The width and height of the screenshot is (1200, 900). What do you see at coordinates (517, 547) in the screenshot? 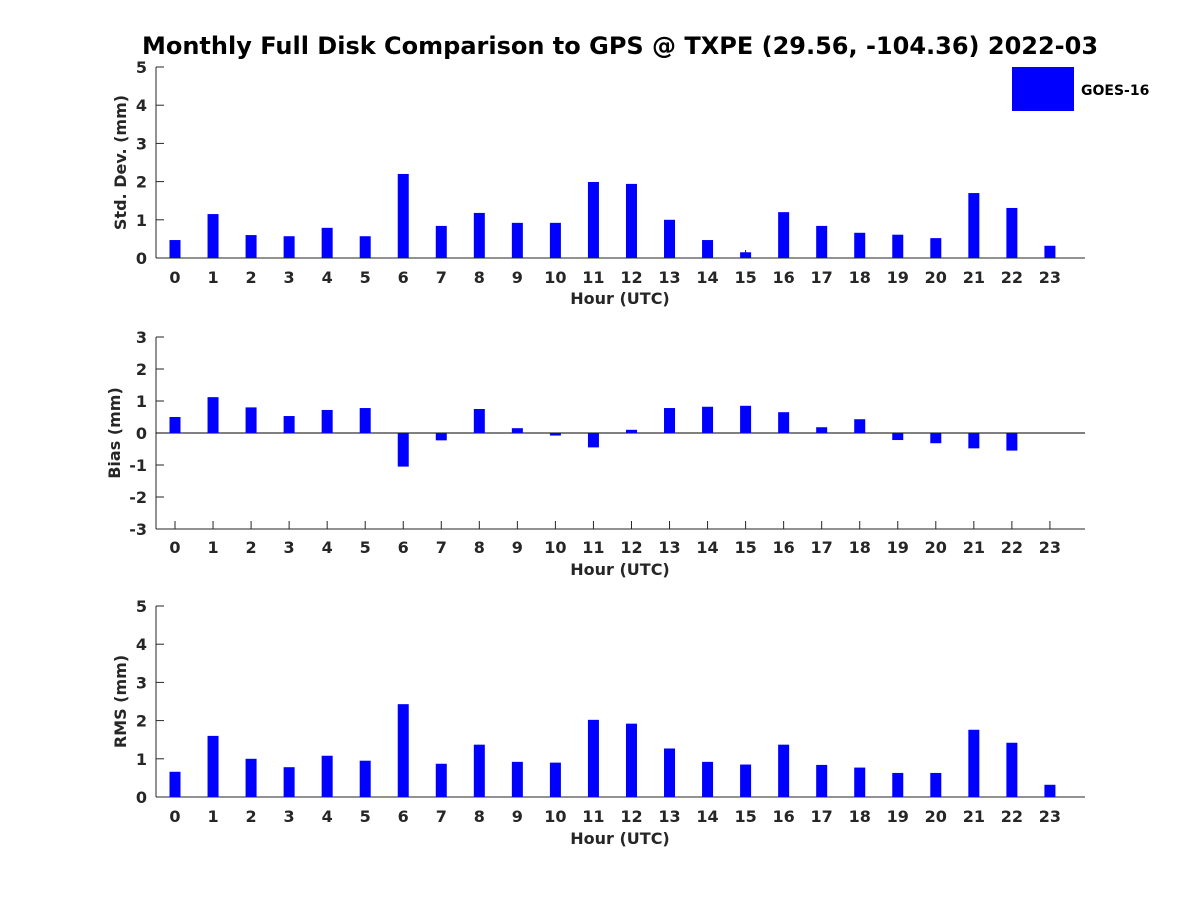
I see `x-tick-label: 9` at bounding box center [517, 547].